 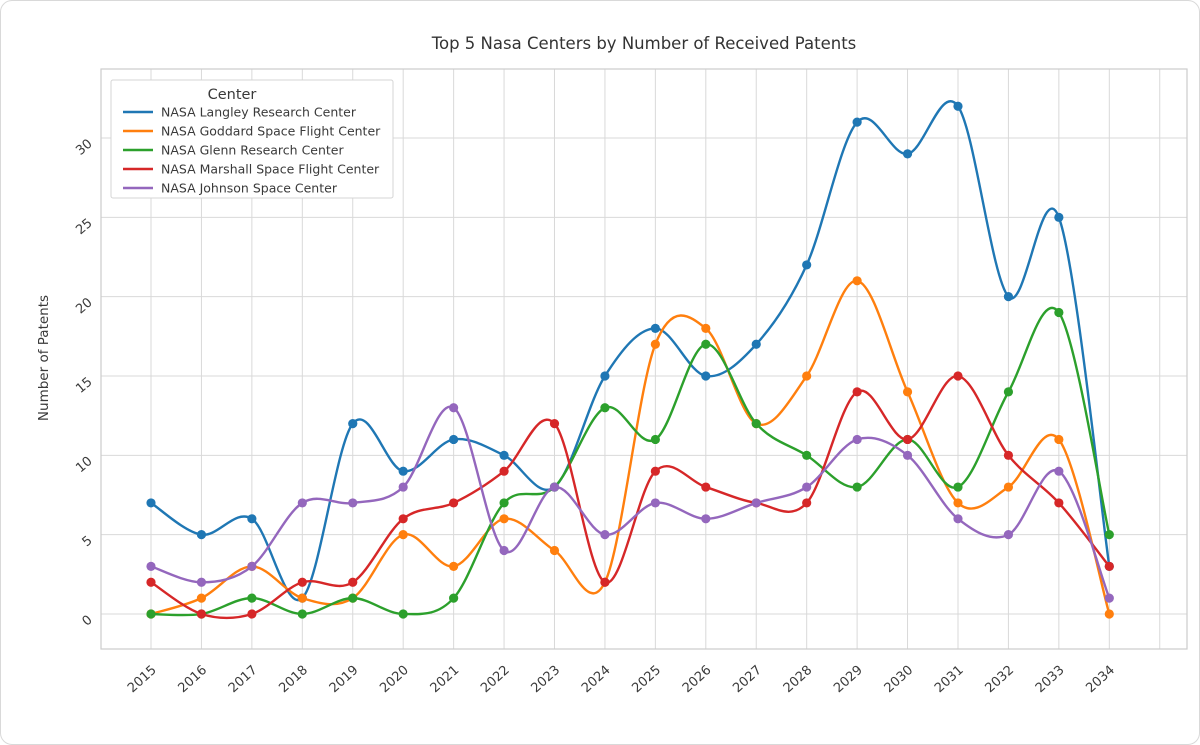 I want to click on y-tick-labels: 0 5 10 15 20 25 30, so click(x=84, y=383).